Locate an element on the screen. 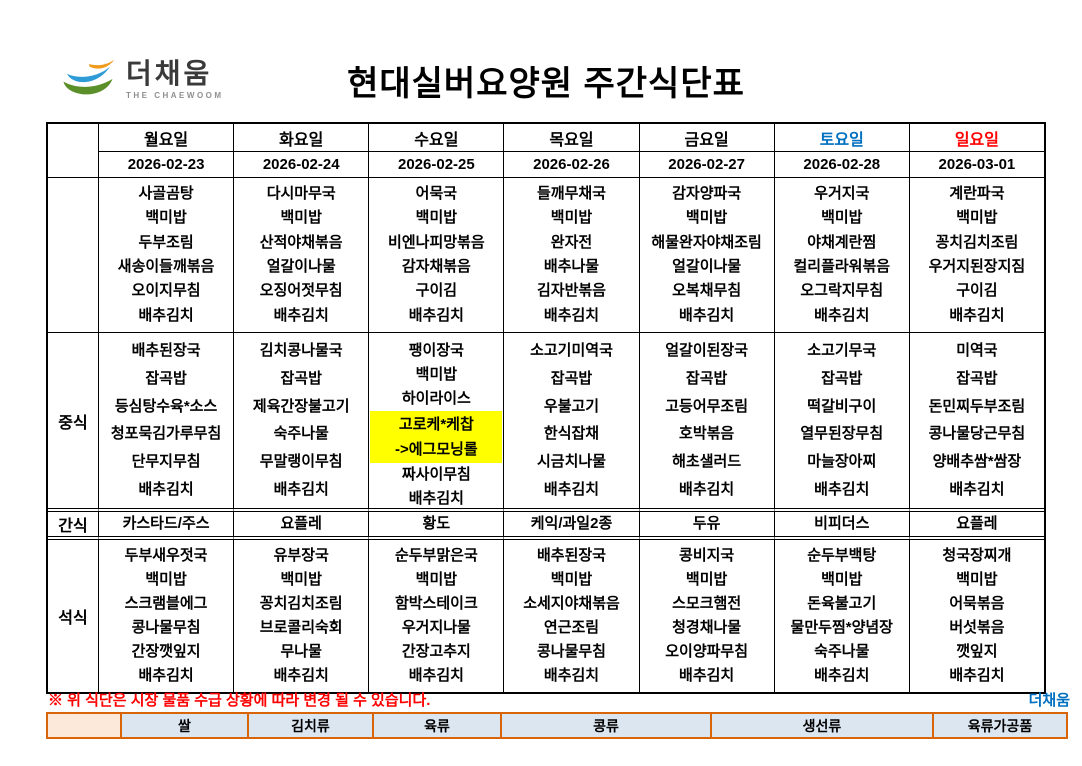 The image size is (1082, 766). menu-item: 돈육불고기 is located at coordinates (842, 603).